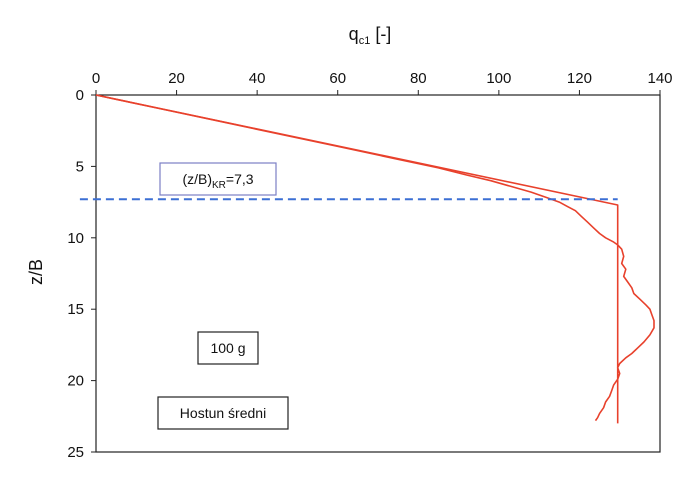 This screenshot has height=489, width=679. Describe the element at coordinates (498, 78) in the screenshot. I see `x-tick-label: 100` at that location.